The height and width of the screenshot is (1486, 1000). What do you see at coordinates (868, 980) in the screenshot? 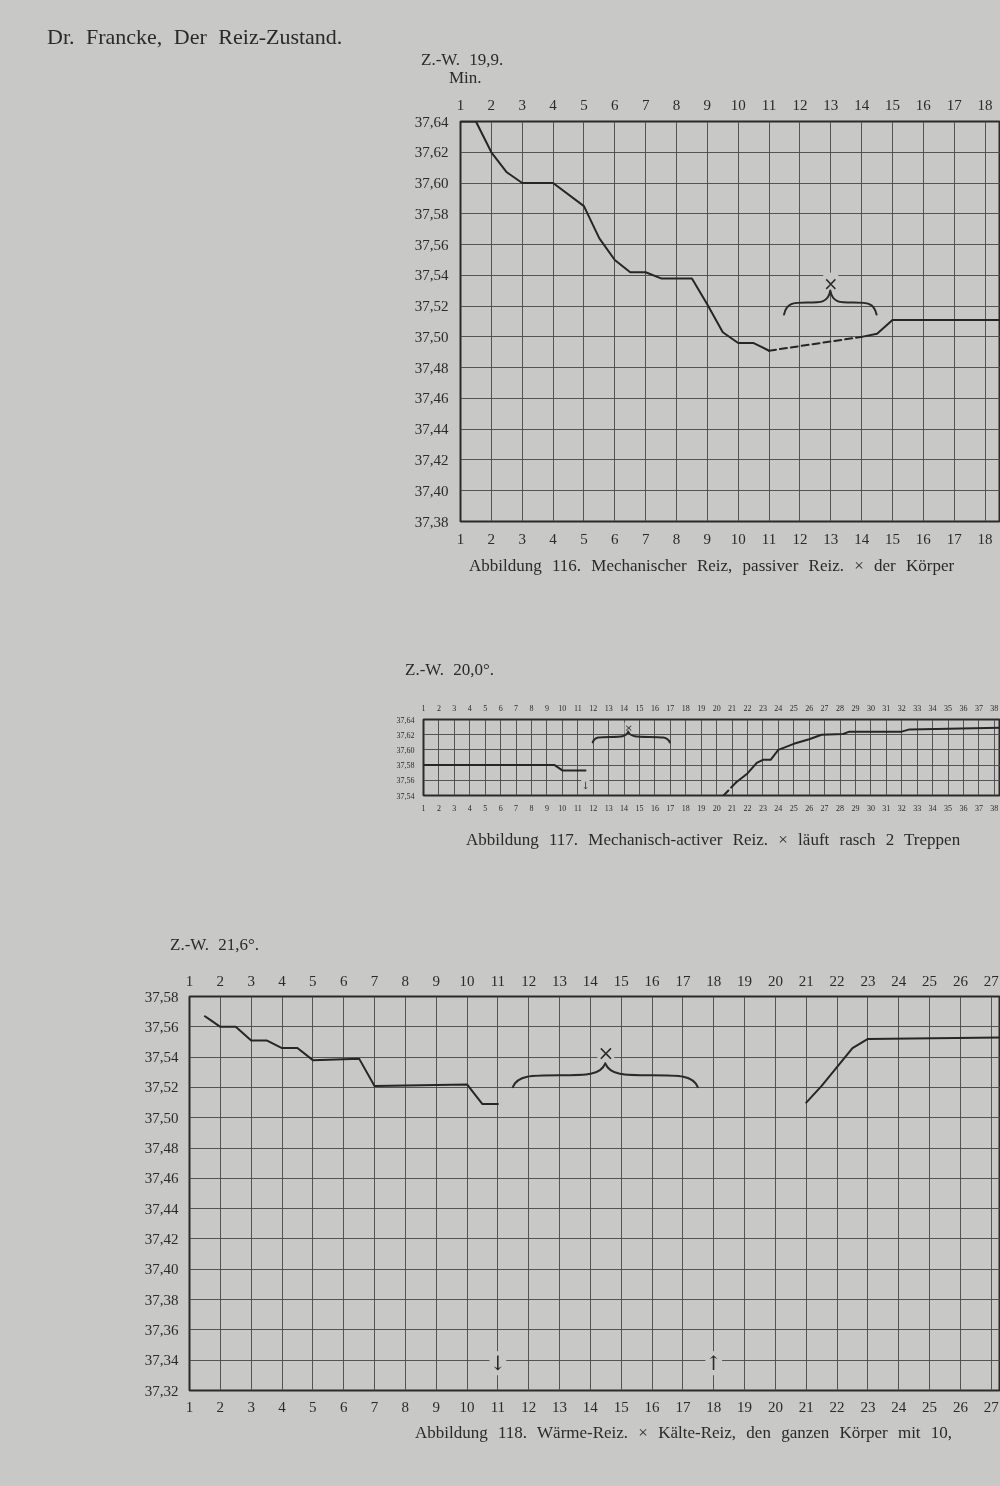
I see `x-tick-label: 23` at bounding box center [868, 980].